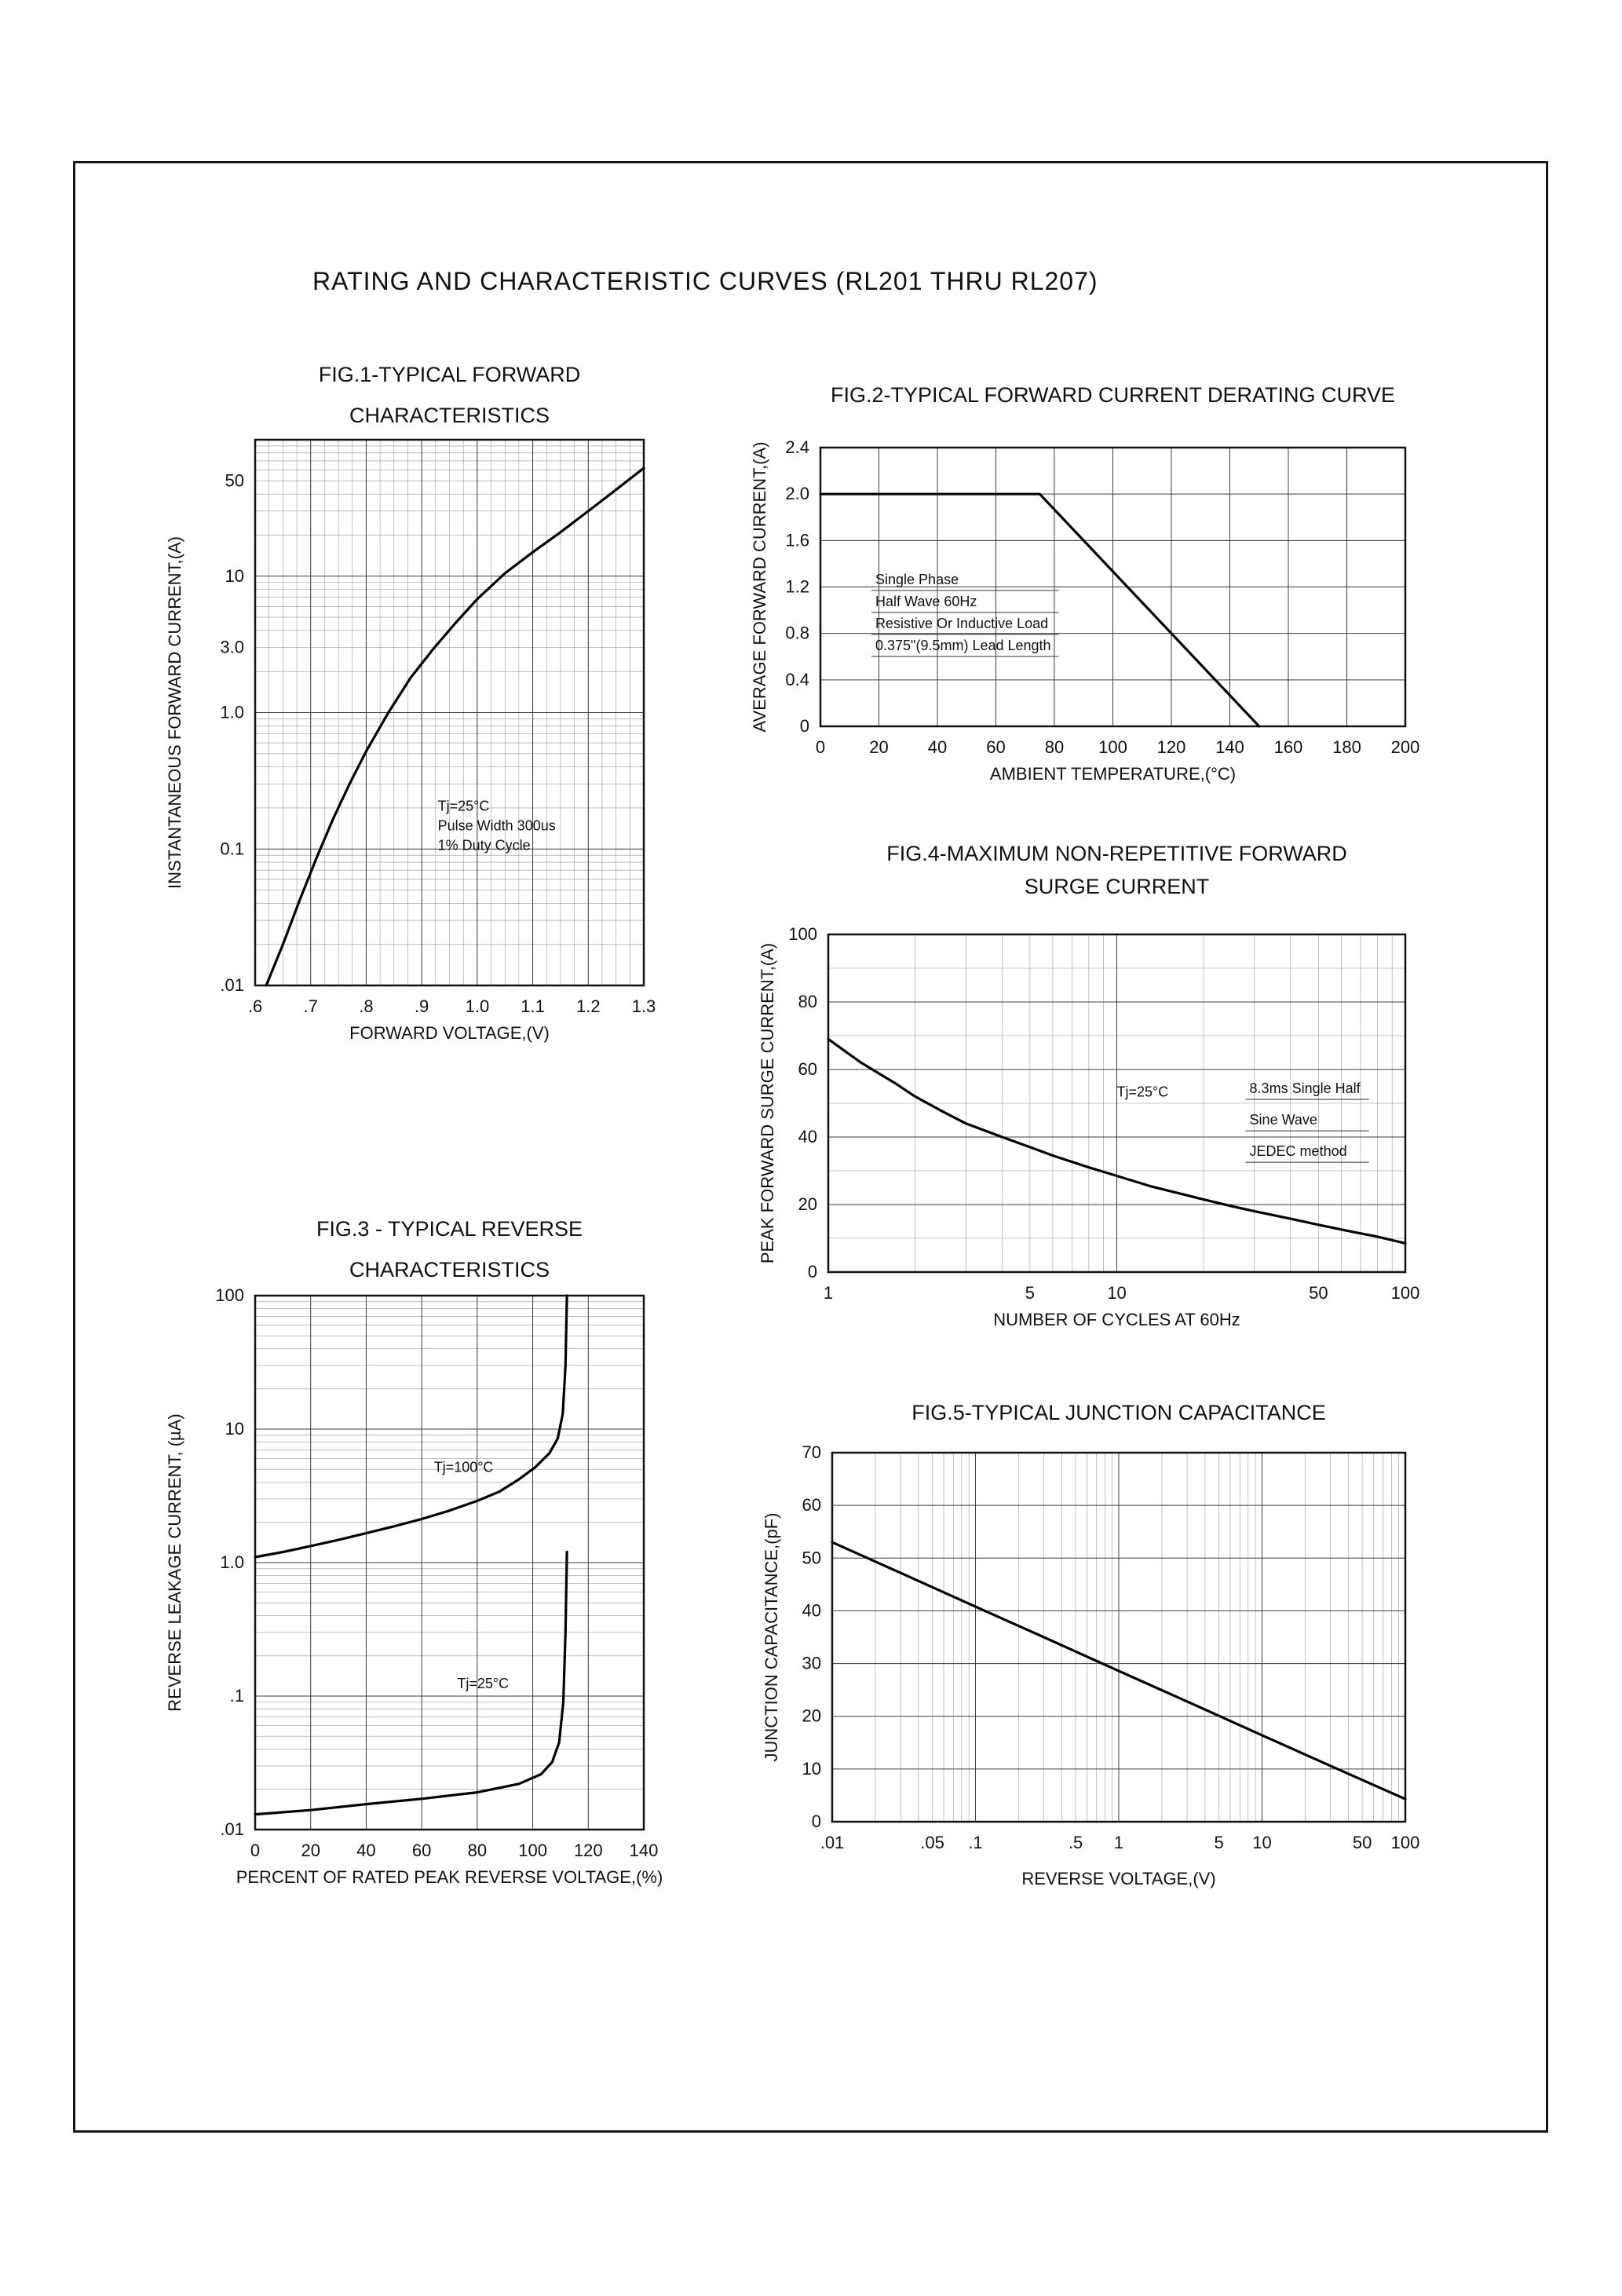 This screenshot has height=2296, width=1622. Describe the element at coordinates (767, 1103) in the screenshot. I see `fig4-y-axis-title: PEAK FORWARD SURGE CURRENT,(A)` at that location.